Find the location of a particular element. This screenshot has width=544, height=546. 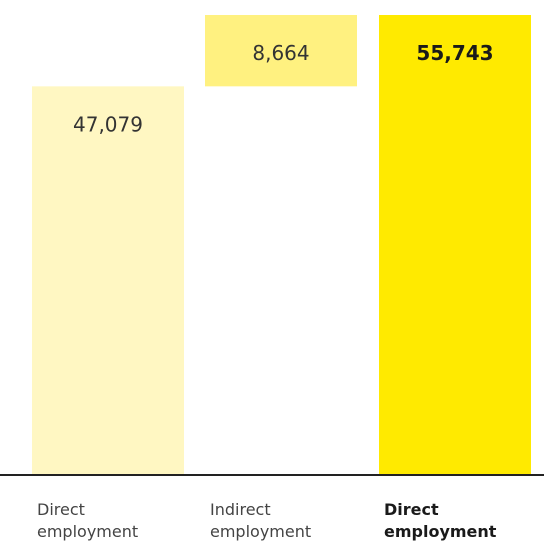

category-label-3: Direct employment is located at coordinates (440, 520).